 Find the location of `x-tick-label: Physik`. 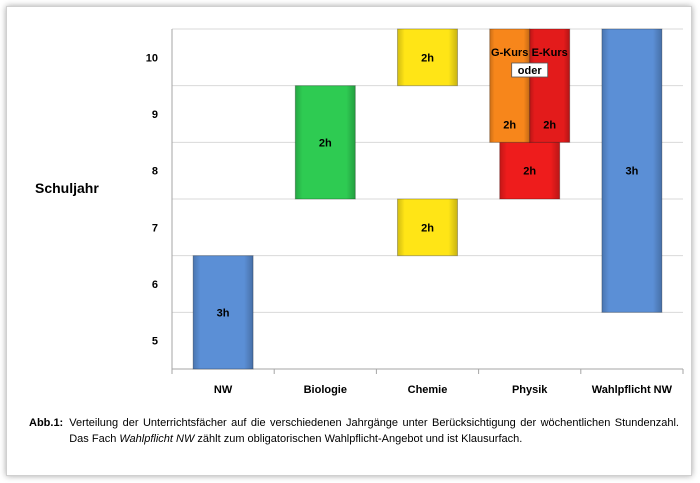

x-tick-label: Physik is located at coordinates (530, 390).